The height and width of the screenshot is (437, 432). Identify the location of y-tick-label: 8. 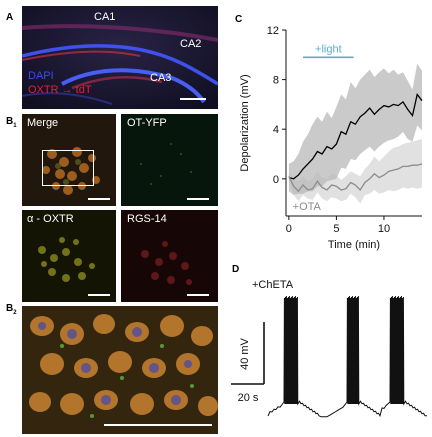
(276, 81).